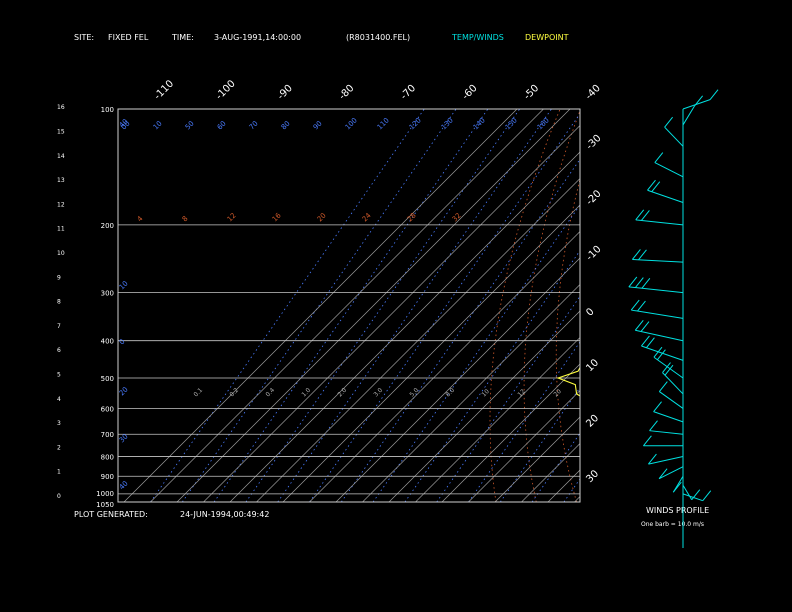  Describe the element at coordinates (124, 438) in the screenshot. I see `mixing-ratio-left-label: 30` at that location.